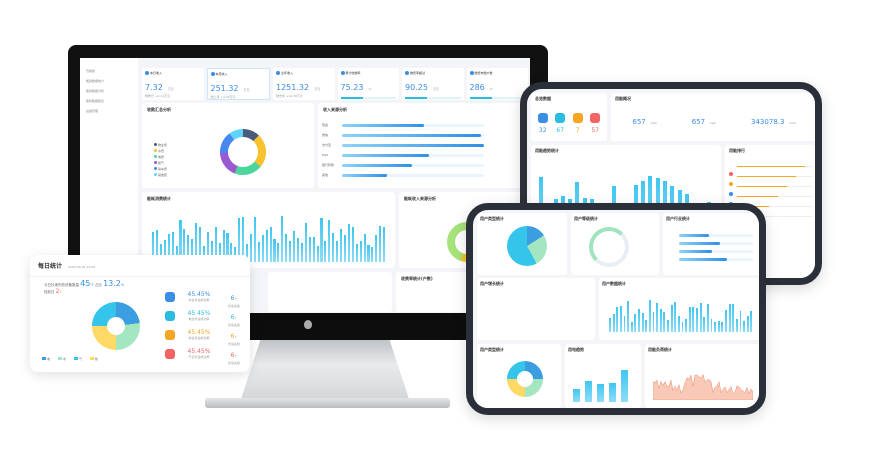  Describe the element at coordinates (492, 218) in the screenshot. I see `panel-title: 用户类型统计` at that location.